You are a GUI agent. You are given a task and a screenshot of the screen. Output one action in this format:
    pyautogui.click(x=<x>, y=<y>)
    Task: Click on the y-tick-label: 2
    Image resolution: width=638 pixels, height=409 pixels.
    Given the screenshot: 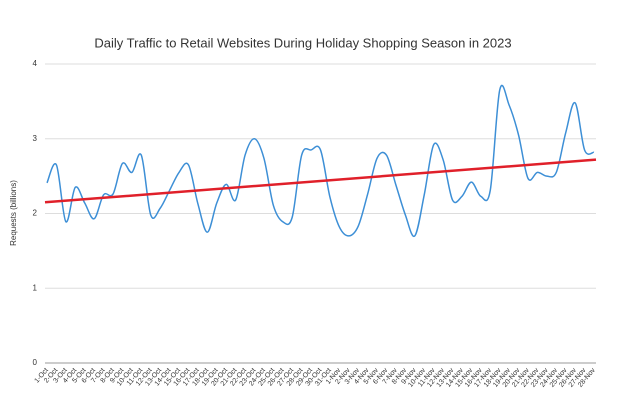 What is the action you would take?
    pyautogui.click(x=35, y=213)
    